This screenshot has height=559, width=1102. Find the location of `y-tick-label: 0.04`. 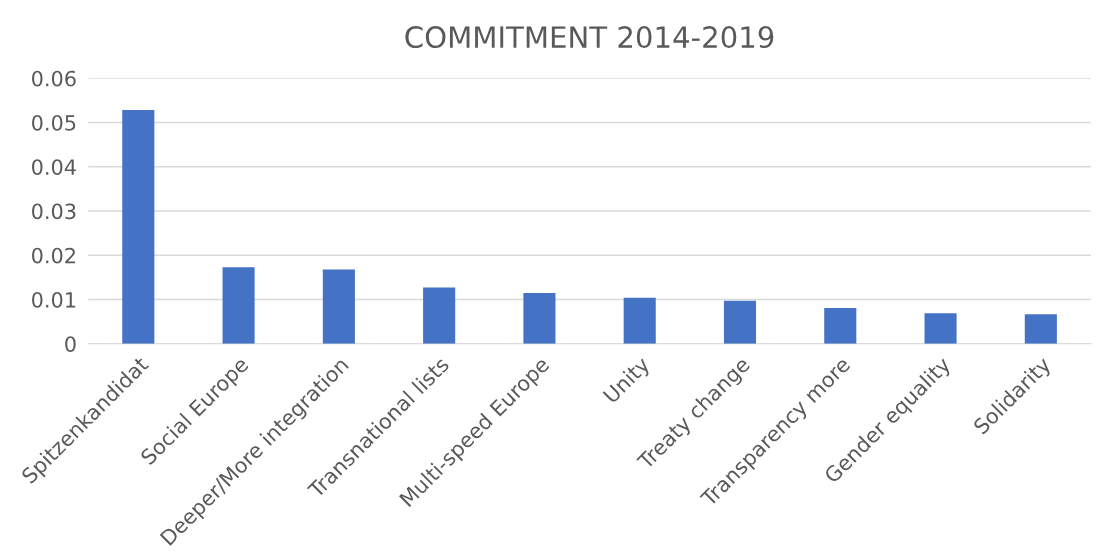

y-tick-label: 0.04 is located at coordinates (54, 167).